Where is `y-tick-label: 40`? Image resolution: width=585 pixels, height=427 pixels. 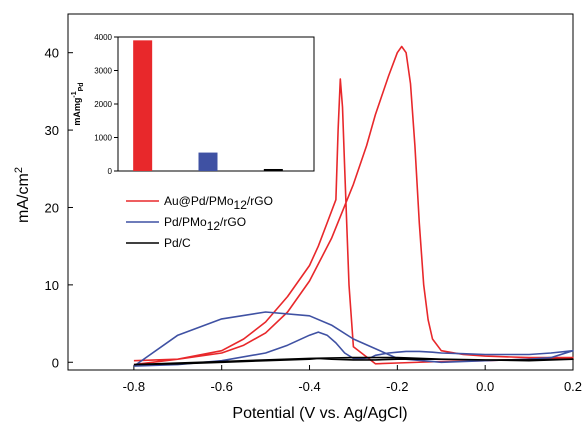 y-tick-label: 40 is located at coordinates (52, 53).